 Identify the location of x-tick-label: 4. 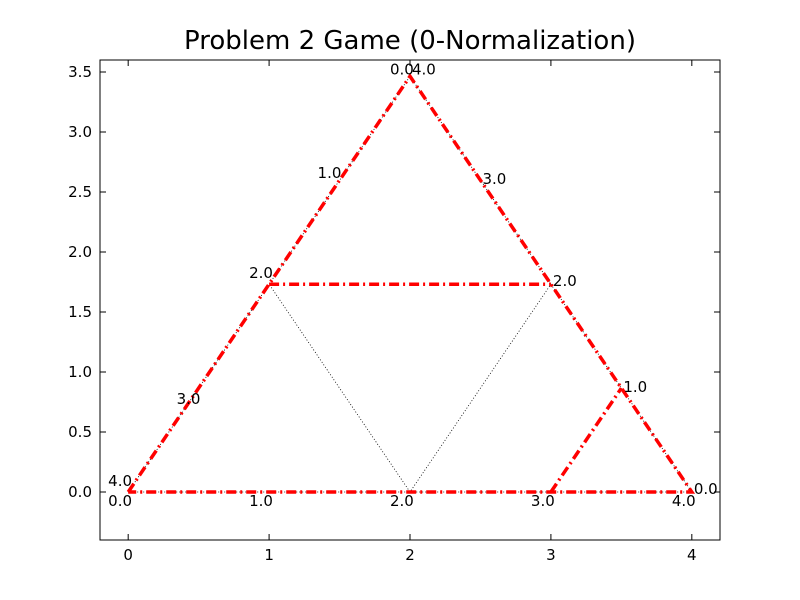
(692, 555).